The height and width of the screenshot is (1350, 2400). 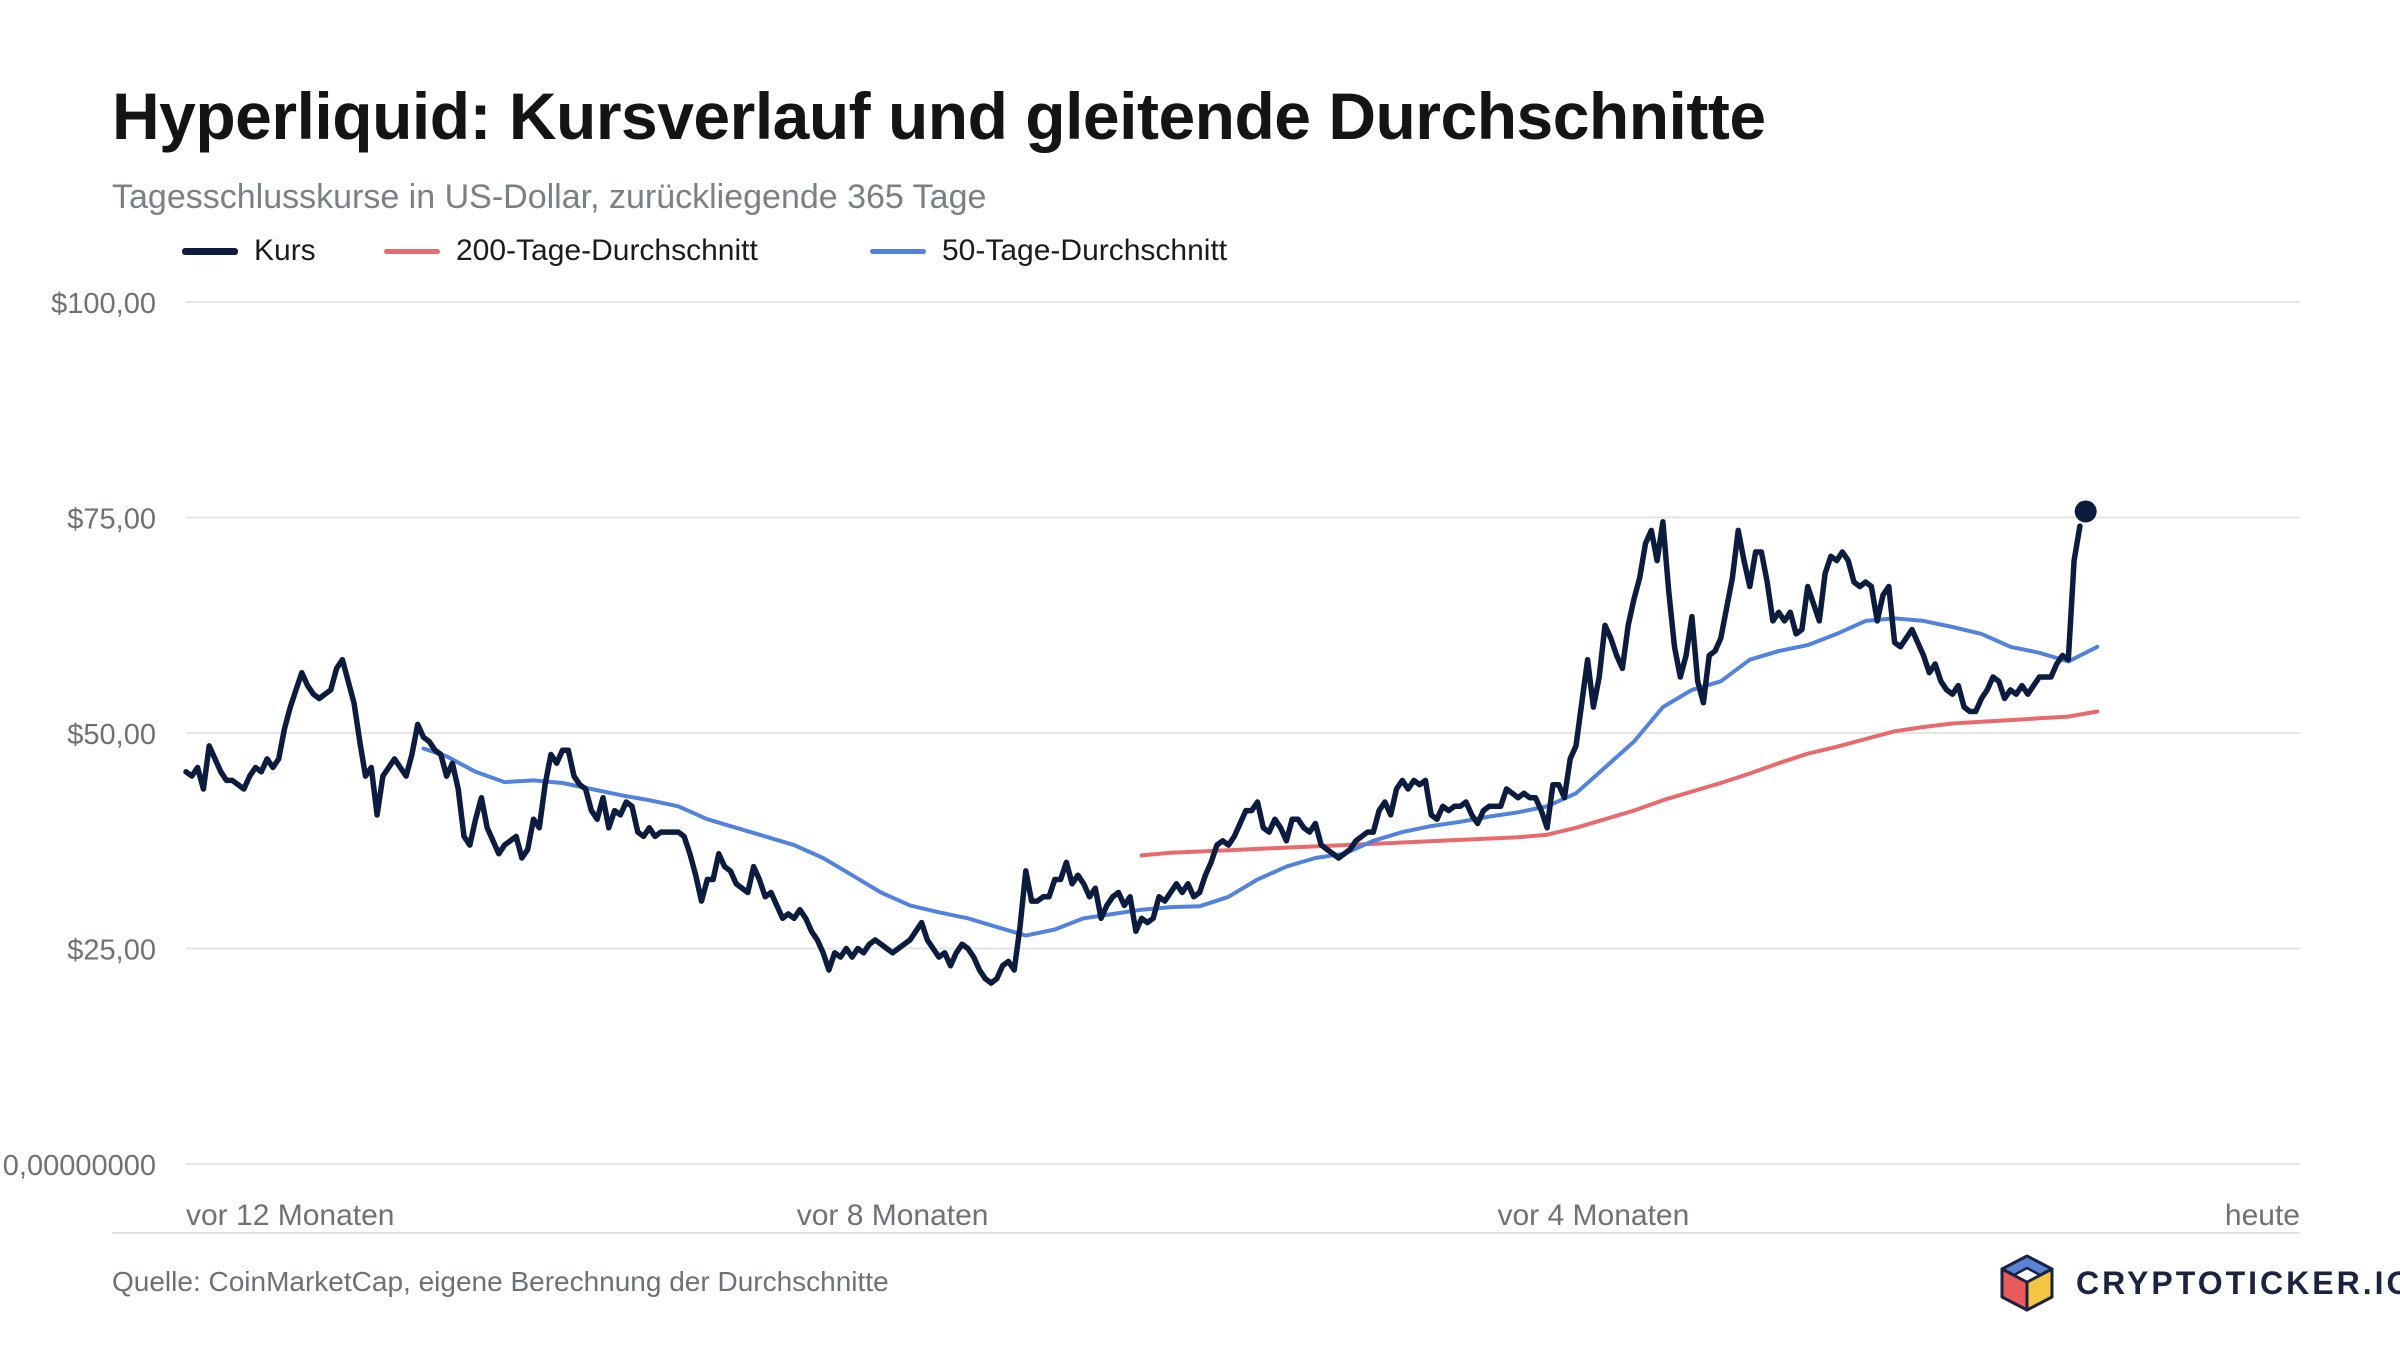 I want to click on series-line-ma200, so click(x=1619, y=783).